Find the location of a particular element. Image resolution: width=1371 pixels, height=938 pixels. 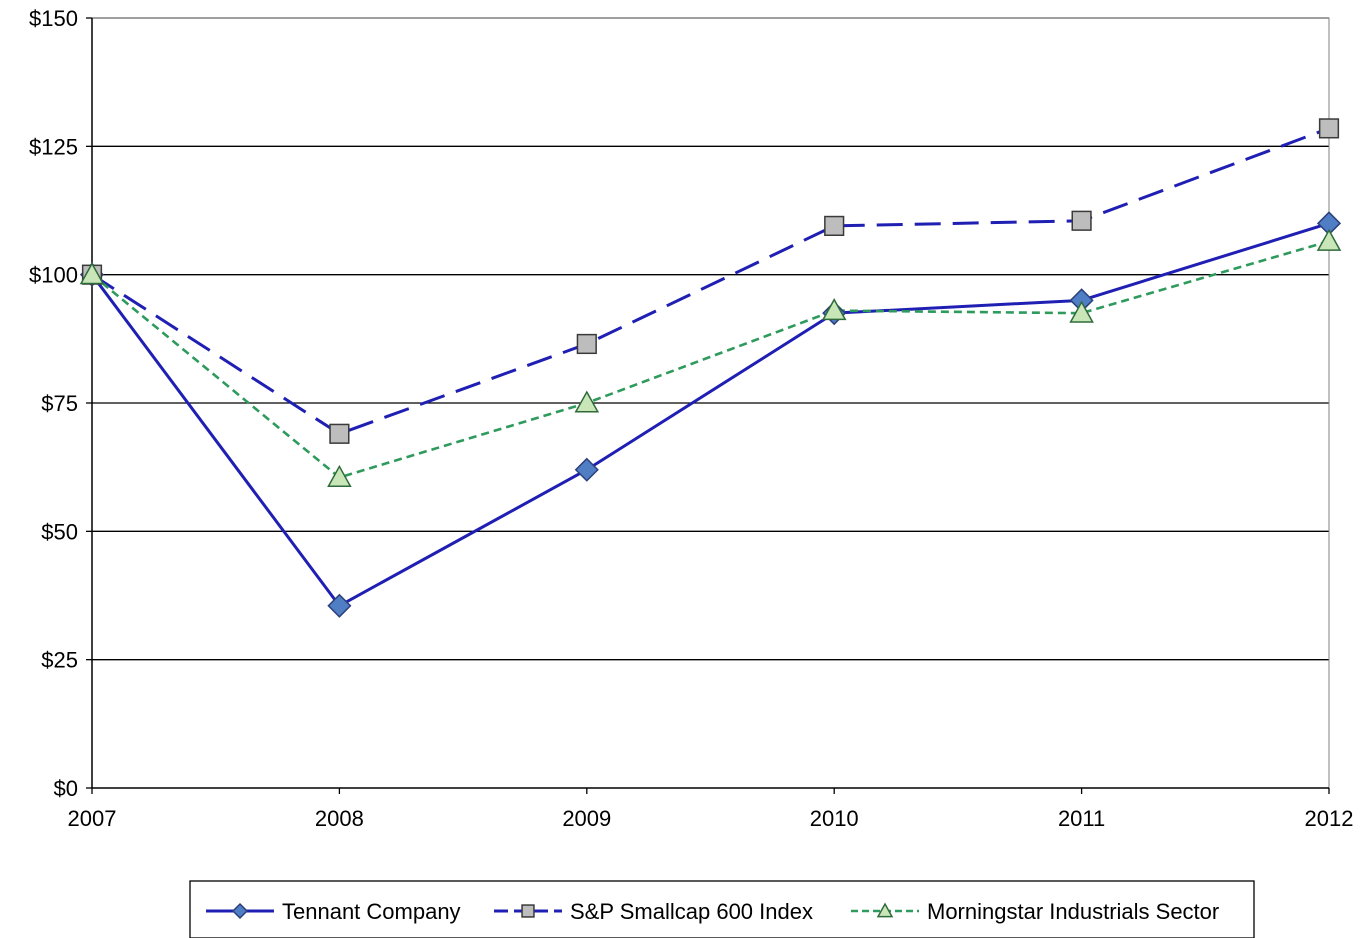

x-tick-label: 2007 is located at coordinates (92, 818).